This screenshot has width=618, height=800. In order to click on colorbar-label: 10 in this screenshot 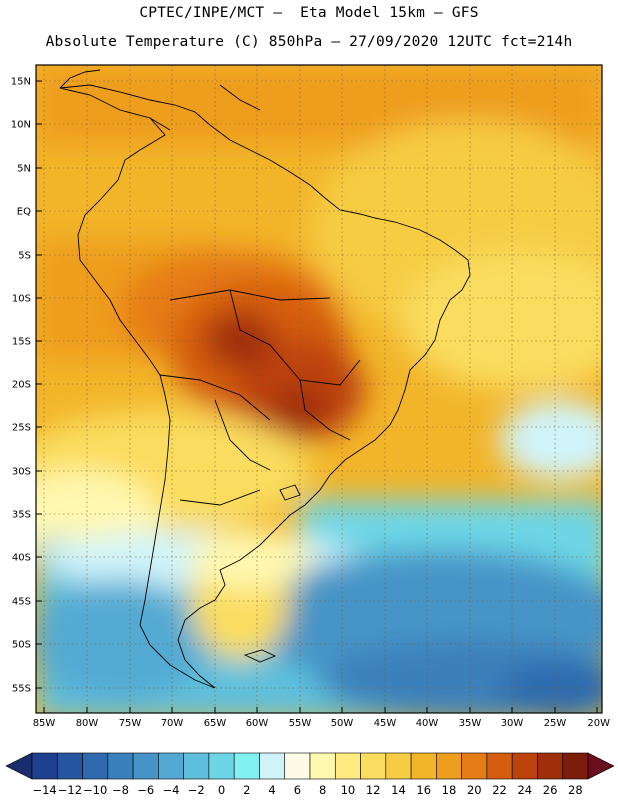, I will do `click(348, 790)`.